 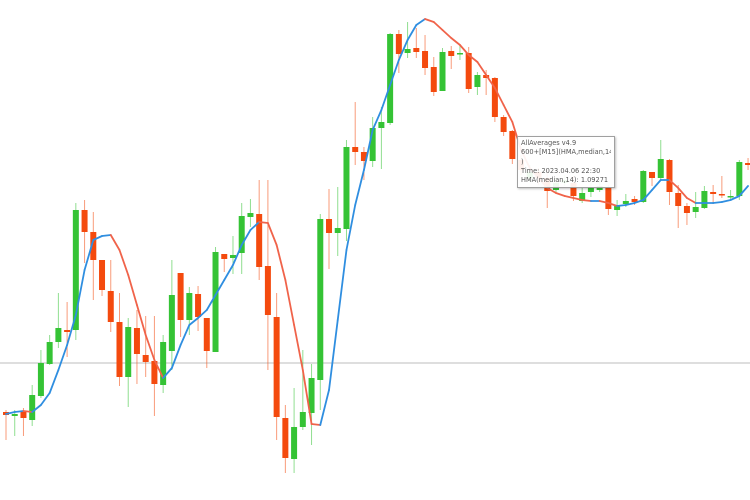 What do you see at coordinates (566, 152) in the screenshot?
I see `tooltip-indicator-params: 600+[M15](HMA,median,14` at bounding box center [566, 152].